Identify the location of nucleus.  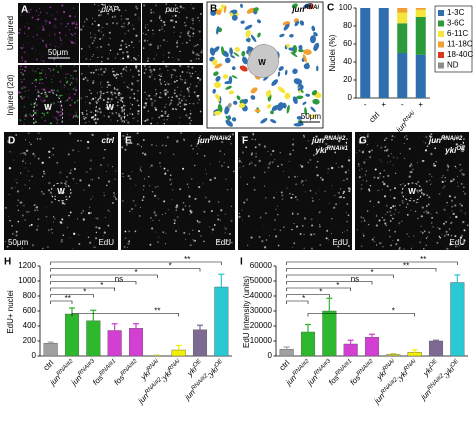
(294, 54).